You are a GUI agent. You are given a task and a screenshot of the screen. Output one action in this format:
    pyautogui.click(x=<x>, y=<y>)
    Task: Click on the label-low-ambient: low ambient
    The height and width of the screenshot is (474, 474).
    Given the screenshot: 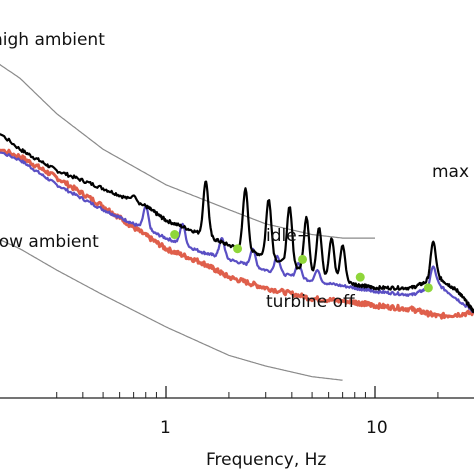 What is the action you would take?
    pyautogui.click(x=49, y=242)
    